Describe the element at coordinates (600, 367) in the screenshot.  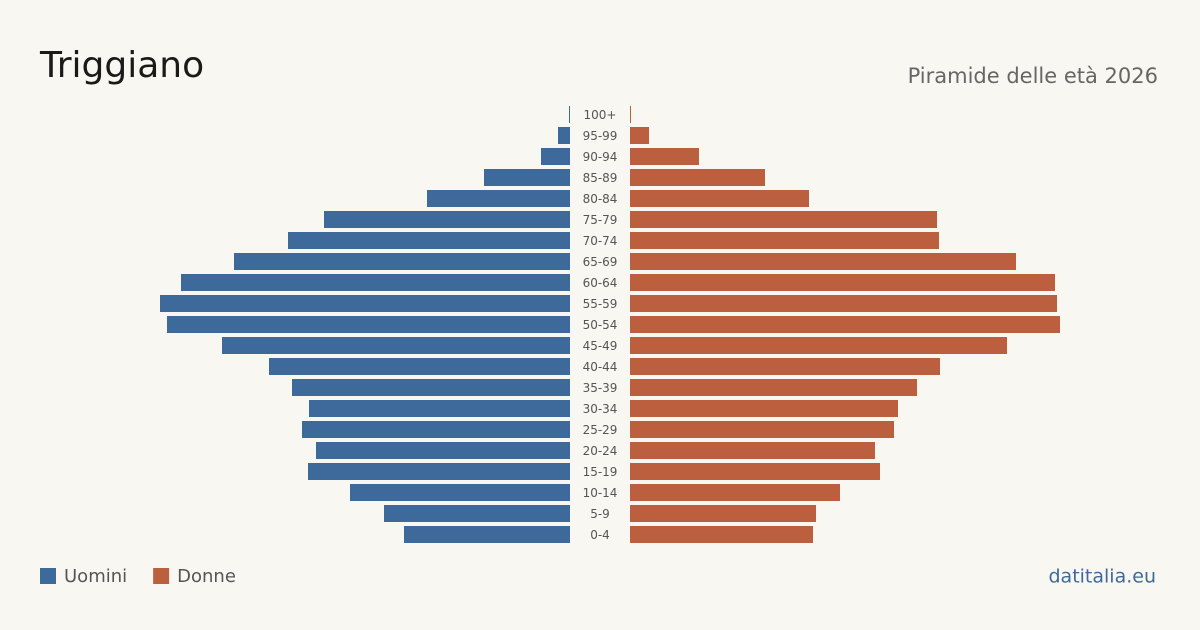
I see `age-label: 40-44` at that location.